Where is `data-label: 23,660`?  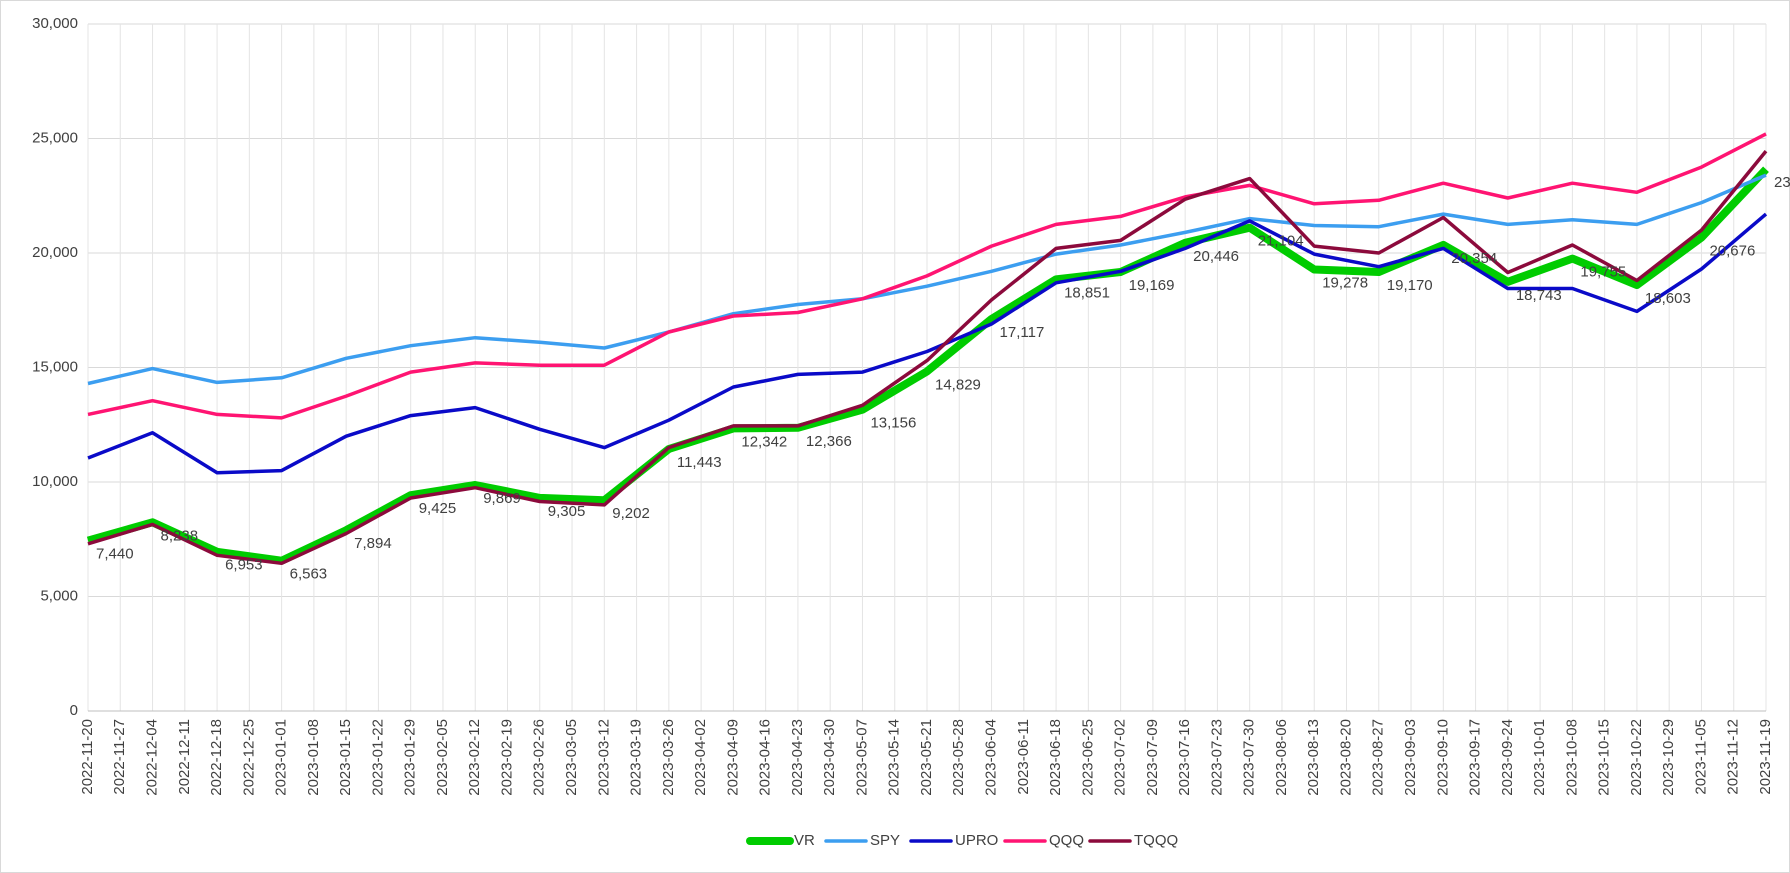 data-label: 23,660 is located at coordinates (1782, 182).